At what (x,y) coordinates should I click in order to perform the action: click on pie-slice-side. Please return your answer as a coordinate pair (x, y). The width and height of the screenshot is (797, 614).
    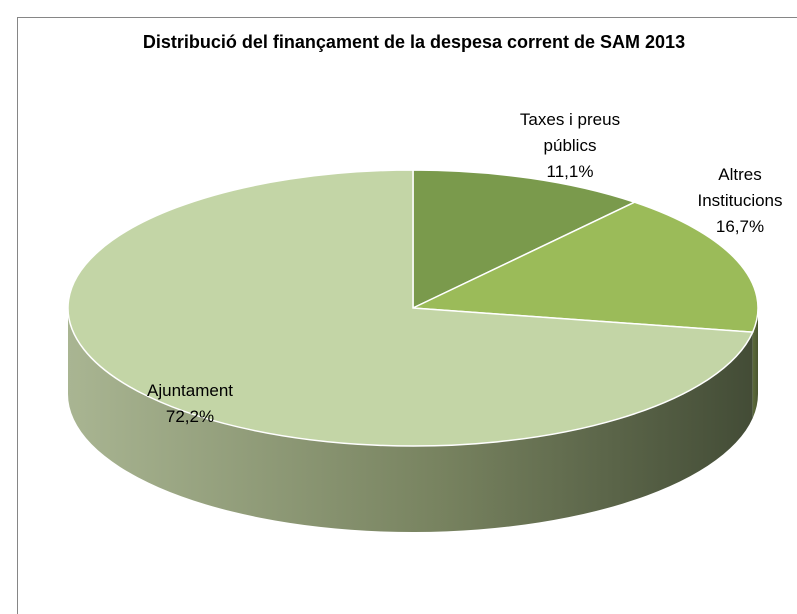
    Looking at the image, I should click on (755, 363).